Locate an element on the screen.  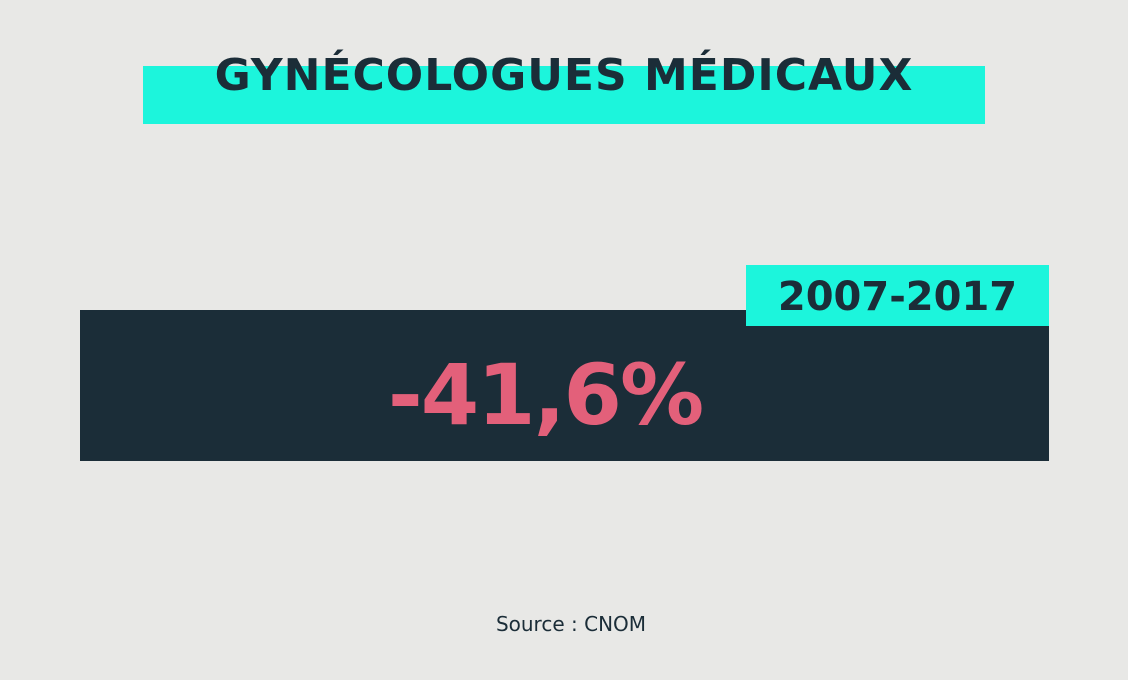
title-band is located at coordinates (564, 95).